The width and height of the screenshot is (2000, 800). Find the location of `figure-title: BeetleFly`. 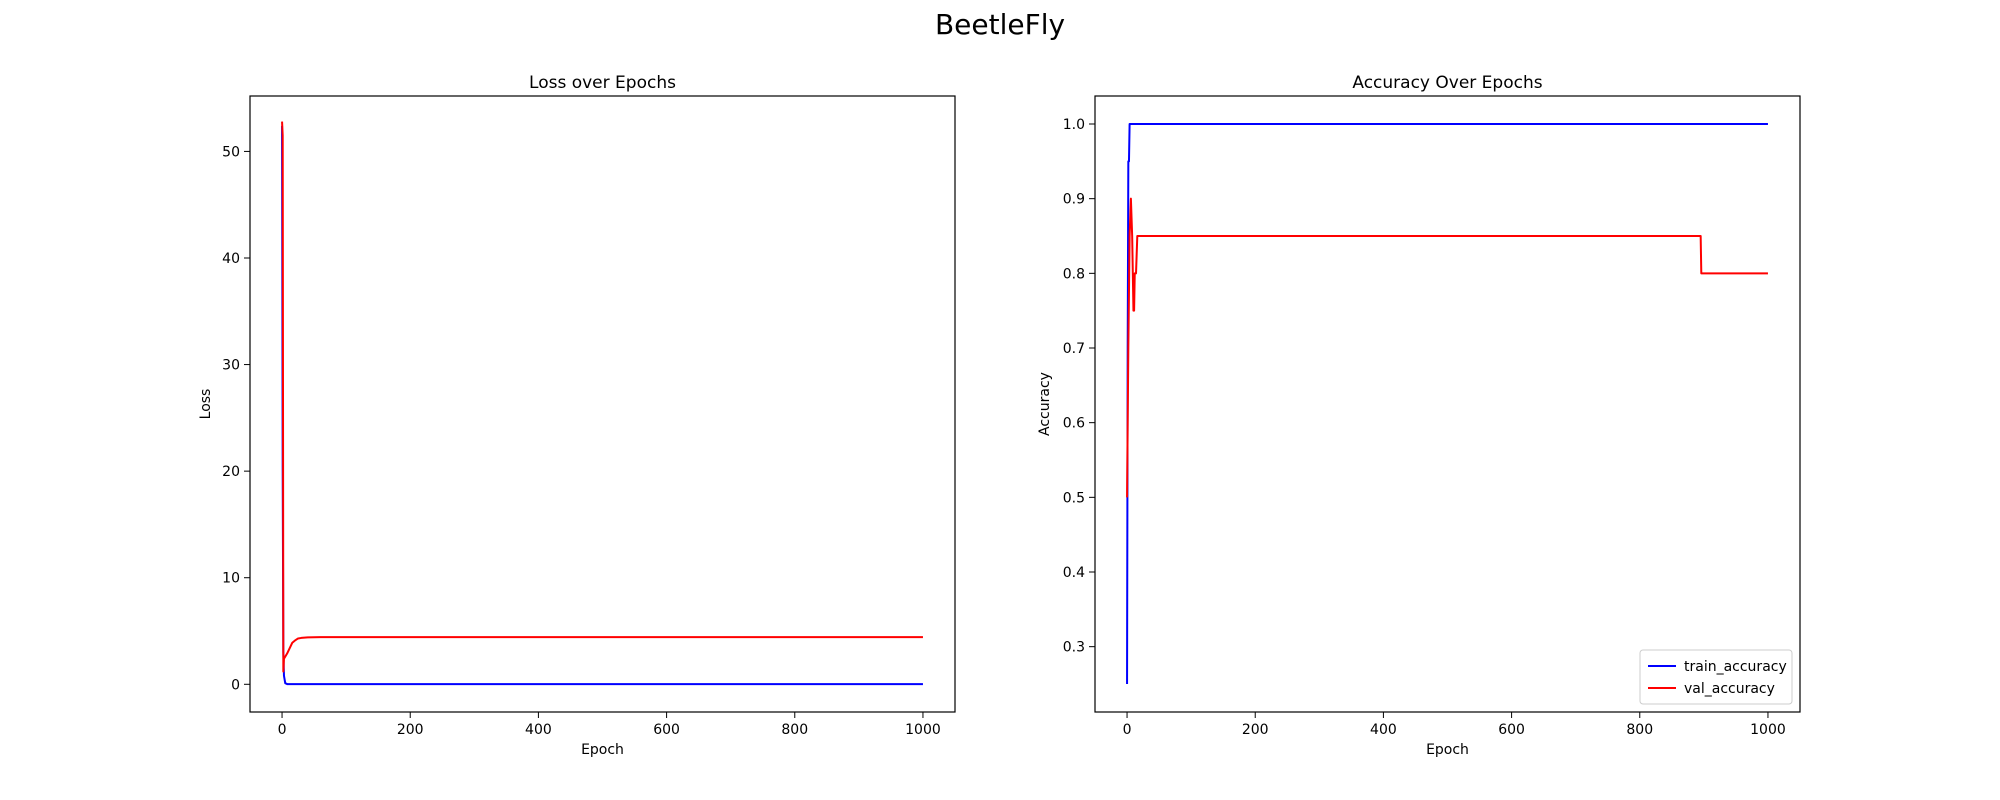

figure-title: BeetleFly is located at coordinates (1000, 24).